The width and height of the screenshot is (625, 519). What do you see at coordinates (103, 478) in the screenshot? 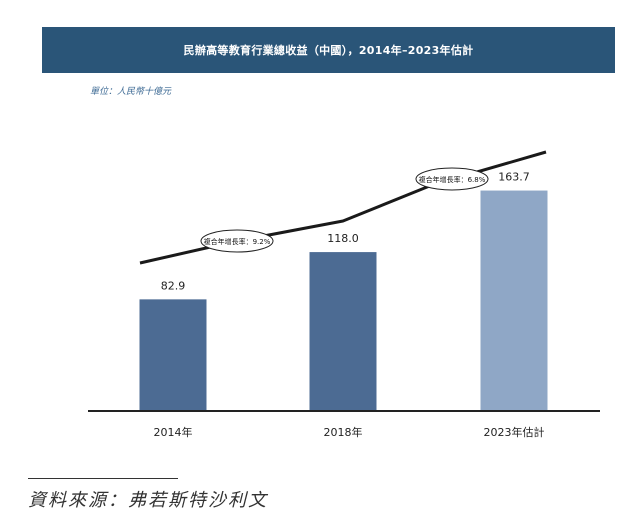
I see `source-divider` at bounding box center [103, 478].